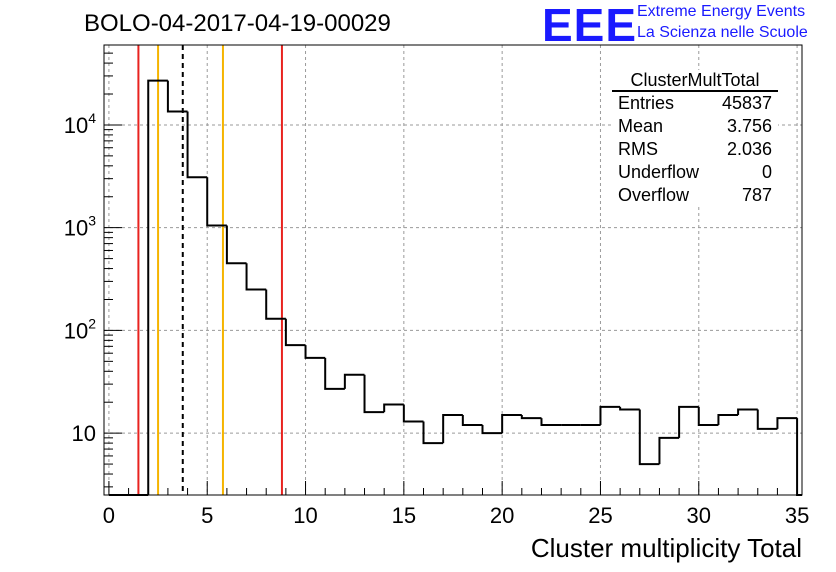  What do you see at coordinates (666, 548) in the screenshot?
I see `x-axis-label: Cluster multiplicity Total` at bounding box center [666, 548].